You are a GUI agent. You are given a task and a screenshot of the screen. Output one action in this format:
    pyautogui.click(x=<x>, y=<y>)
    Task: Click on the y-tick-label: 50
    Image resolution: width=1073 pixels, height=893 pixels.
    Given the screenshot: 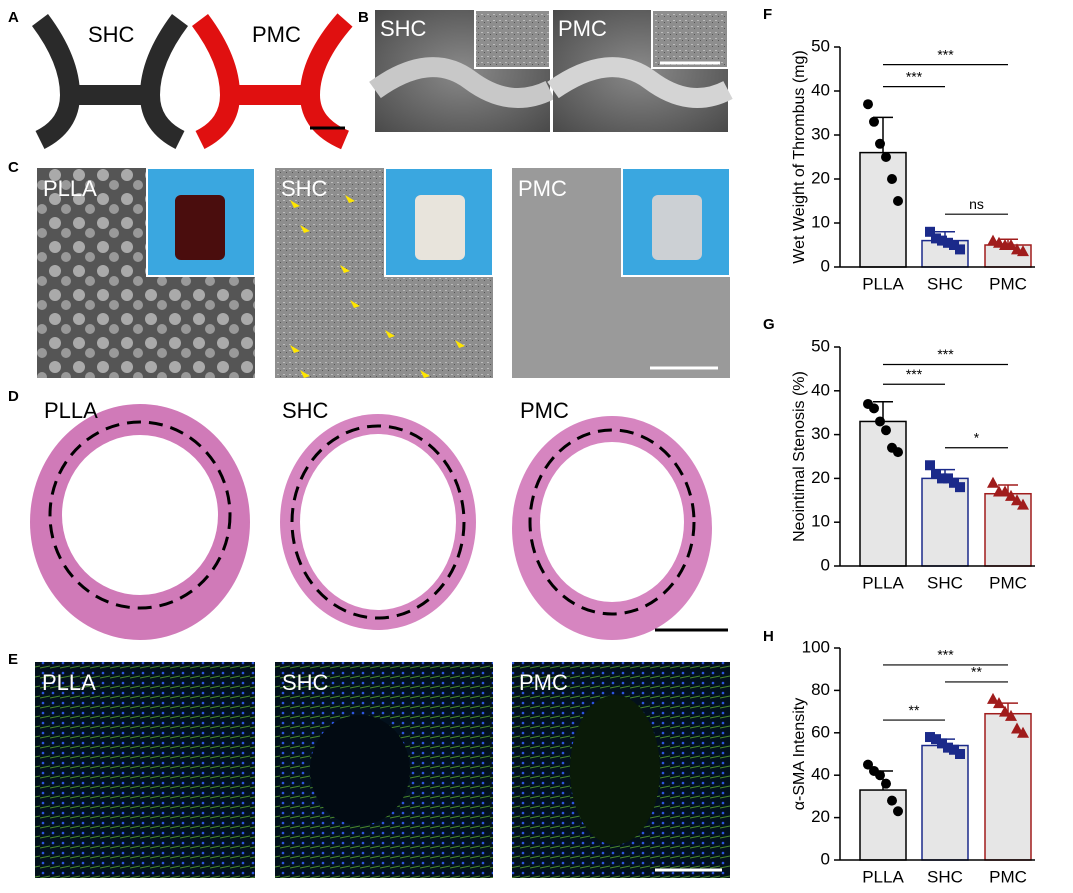 What is the action you would take?
    pyautogui.click(x=820, y=45)
    